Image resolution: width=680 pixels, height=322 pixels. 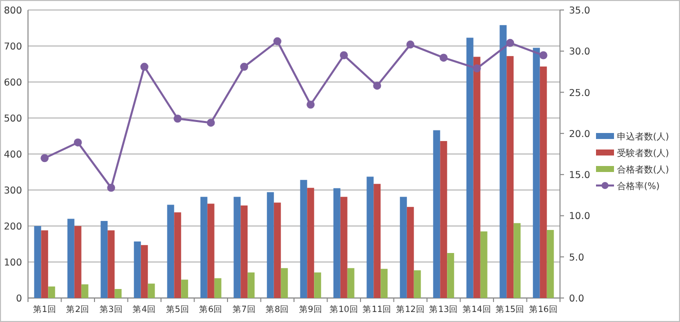 What do you see at coordinates (111, 309) in the screenshot?
I see `x-tick-label: 第3回` at bounding box center [111, 309].